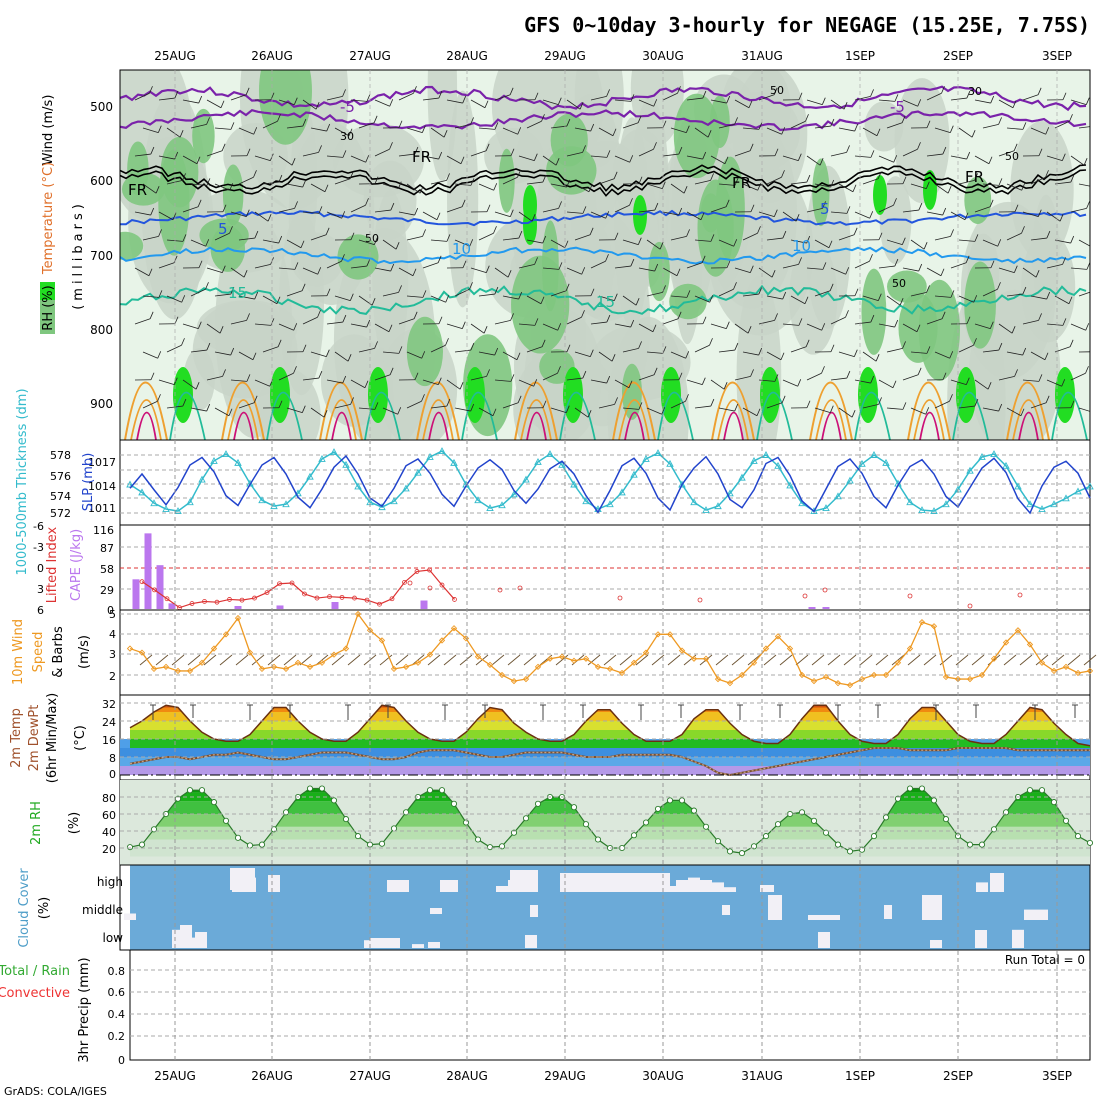 The width and height of the screenshot is (1100, 1100). Describe the element at coordinates (16, 738) in the screenshot. I see `ylabel-temp2m: 2m Temp` at that location.